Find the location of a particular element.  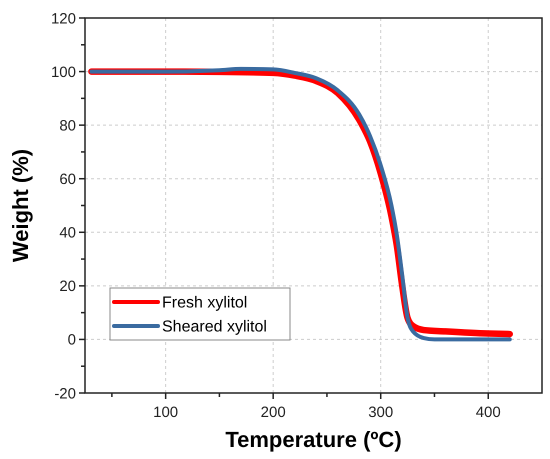

x-tick-label: 200 is located at coordinates (273, 412).